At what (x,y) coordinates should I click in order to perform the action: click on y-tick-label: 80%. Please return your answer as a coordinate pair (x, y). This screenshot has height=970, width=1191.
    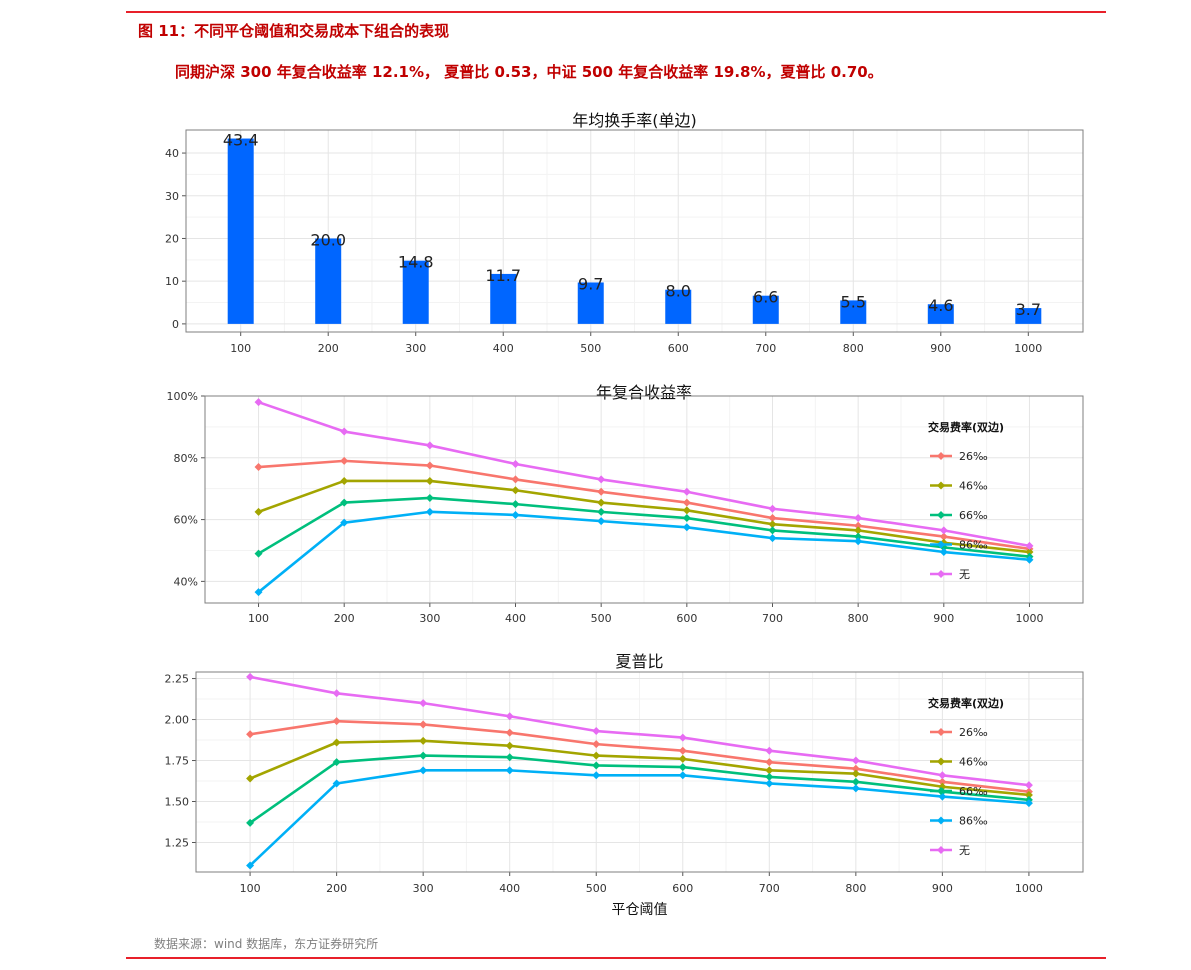
    Looking at the image, I should click on (186, 458).